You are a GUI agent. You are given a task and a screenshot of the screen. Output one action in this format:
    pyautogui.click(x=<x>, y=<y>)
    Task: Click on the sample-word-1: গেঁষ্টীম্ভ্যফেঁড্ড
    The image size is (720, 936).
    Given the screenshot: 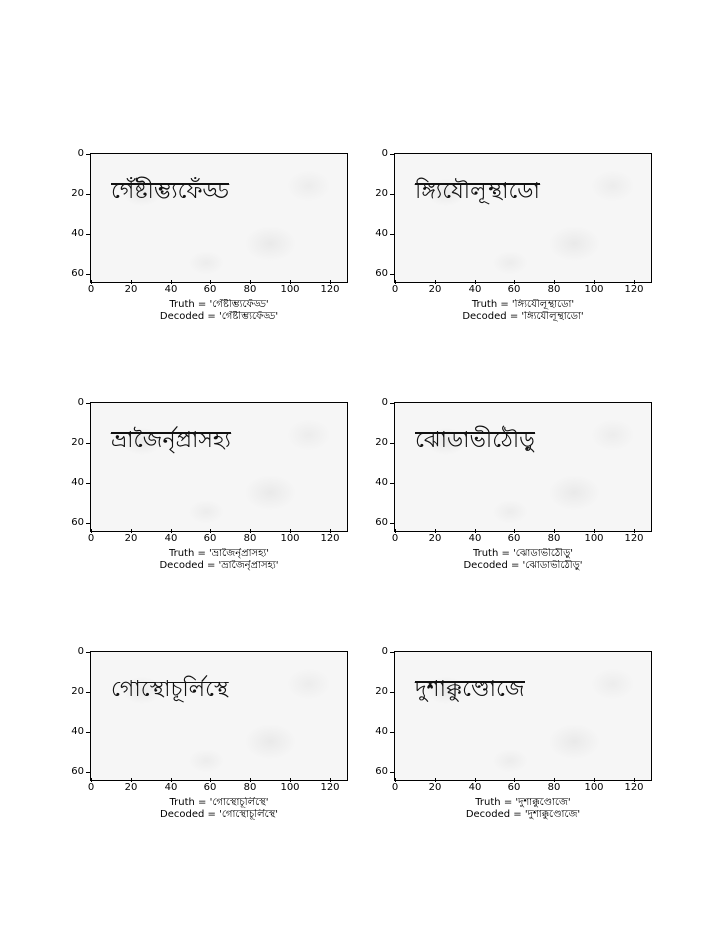 What is the action you would take?
    pyautogui.click(x=170, y=191)
    